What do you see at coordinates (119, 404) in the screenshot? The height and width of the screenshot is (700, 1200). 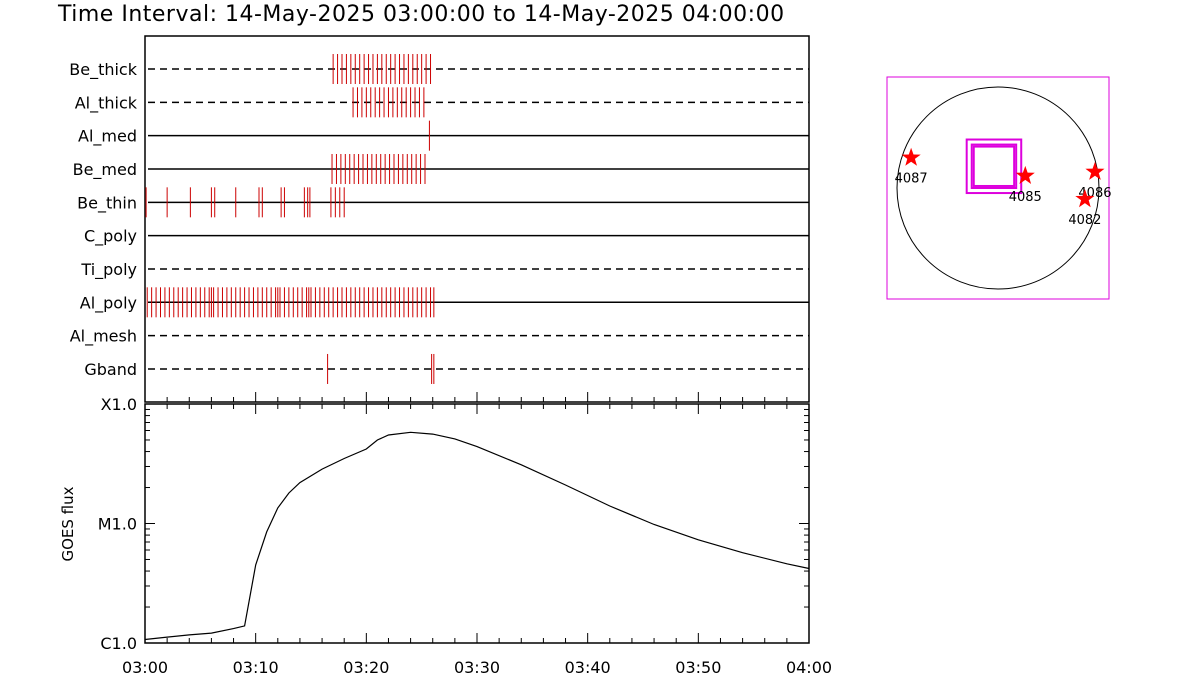 I see `y-tick-label: X1.0` at bounding box center [119, 404].